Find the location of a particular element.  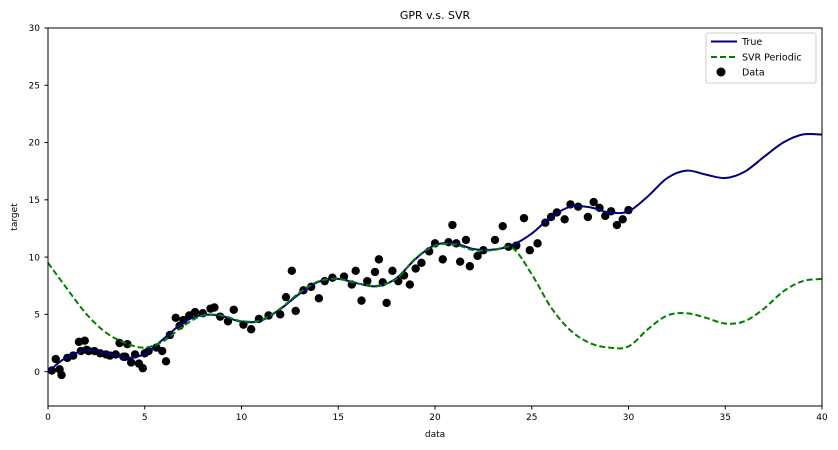

x-tick-label: 35 is located at coordinates (725, 418).